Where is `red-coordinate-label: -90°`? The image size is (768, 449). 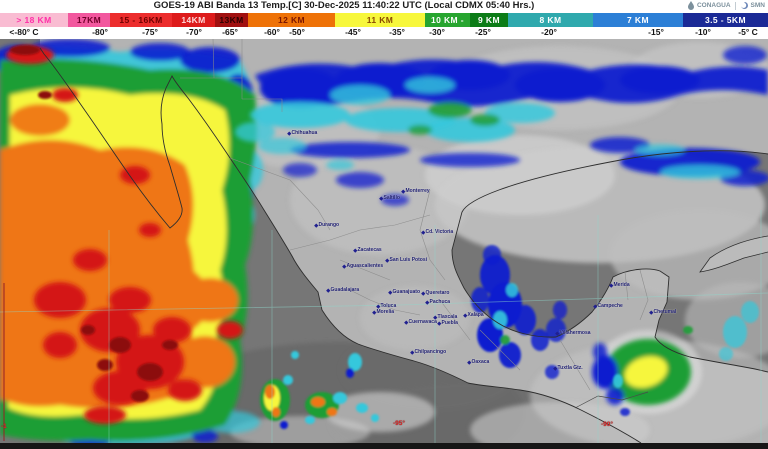
red-coordinate-label: -90° is located at coordinates (607, 424).